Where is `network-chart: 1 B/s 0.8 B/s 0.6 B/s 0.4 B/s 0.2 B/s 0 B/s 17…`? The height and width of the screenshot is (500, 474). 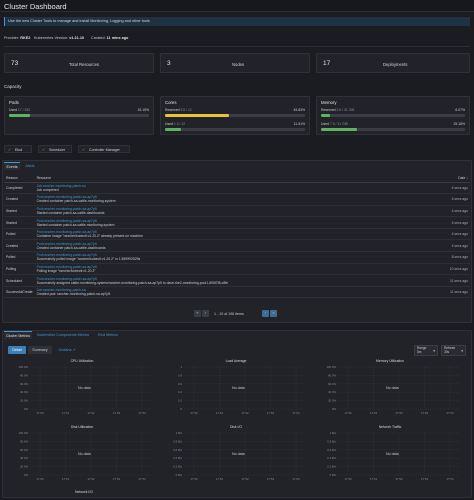 network-chart: 1 B/s 0.8 B/s 0.6 B/s 0.4 B/s 0.2 B/s 0 B/s 17… is located at coordinates (393, 456).